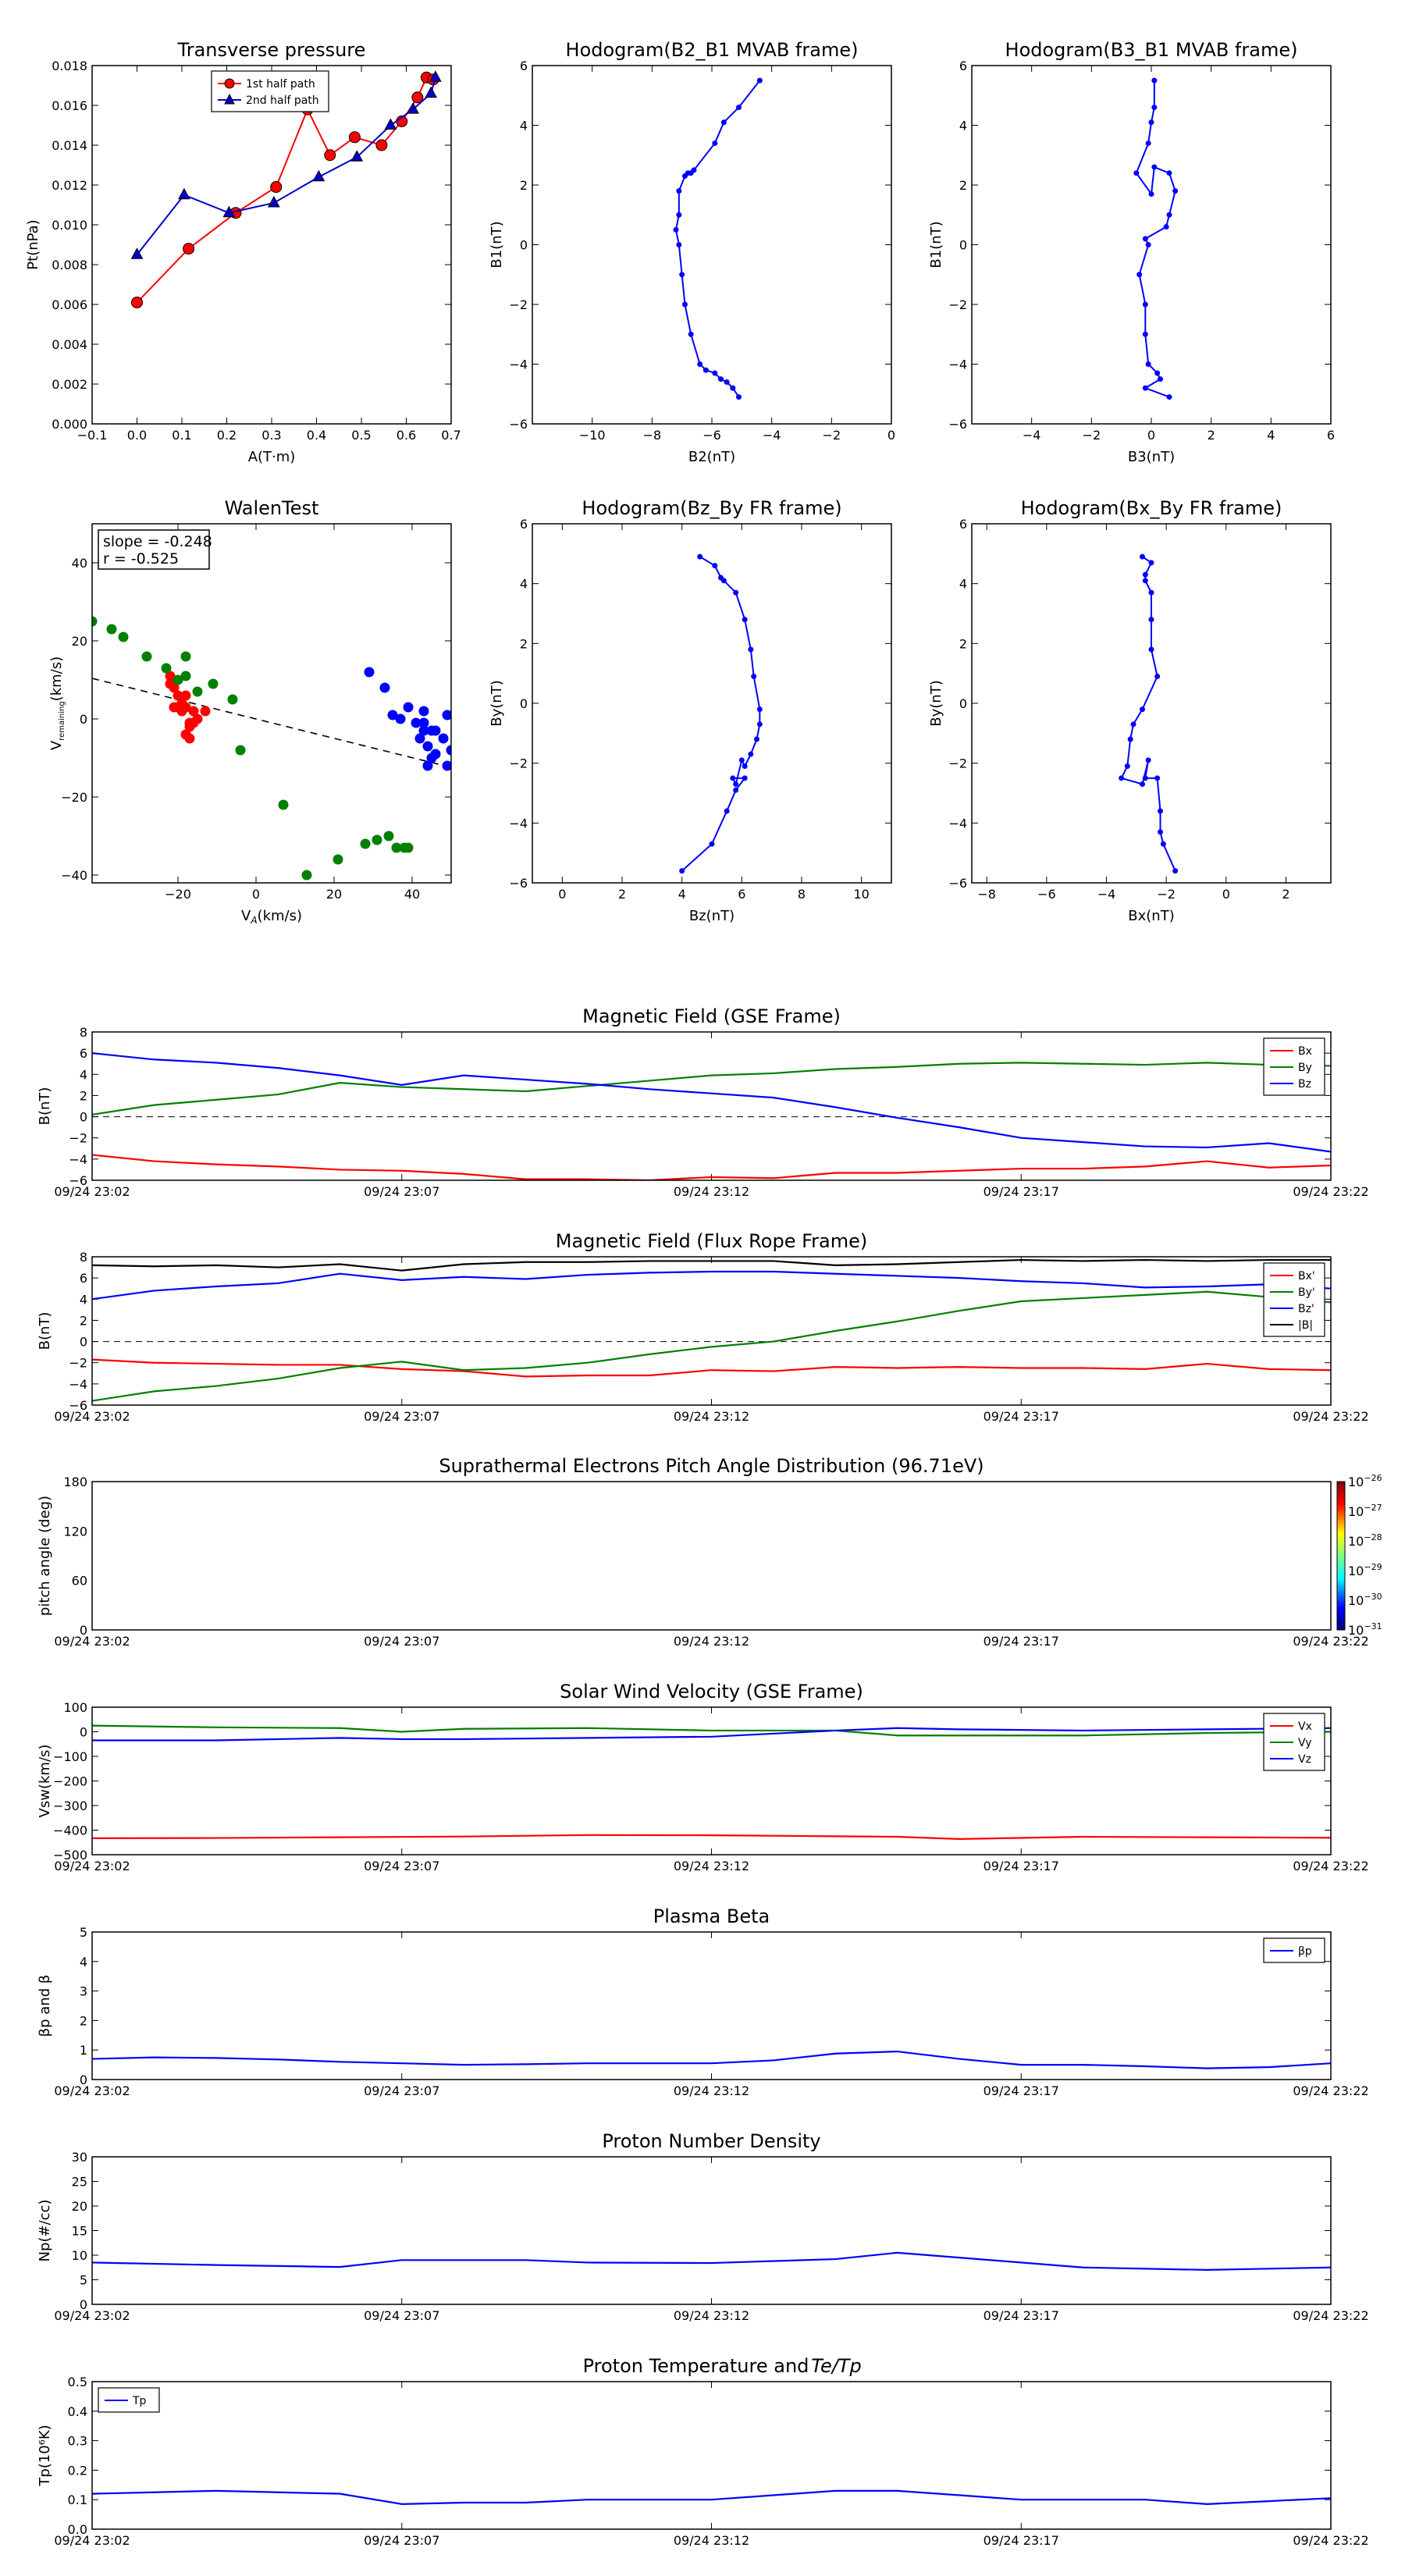 The width and height of the screenshot is (1405, 2576). I want to click on colorbar-label: 10−30, so click(1365, 1600).